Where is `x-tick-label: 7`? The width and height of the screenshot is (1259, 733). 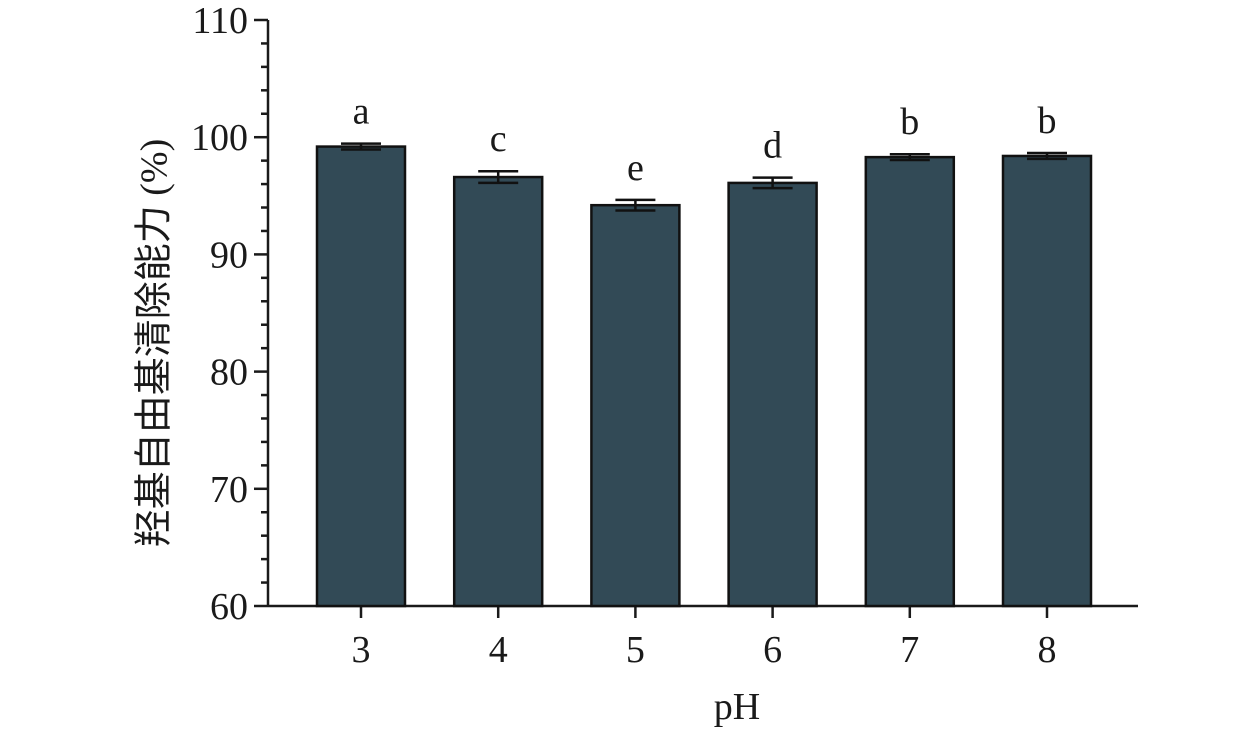
x-tick-label: 7 is located at coordinates (909, 650).